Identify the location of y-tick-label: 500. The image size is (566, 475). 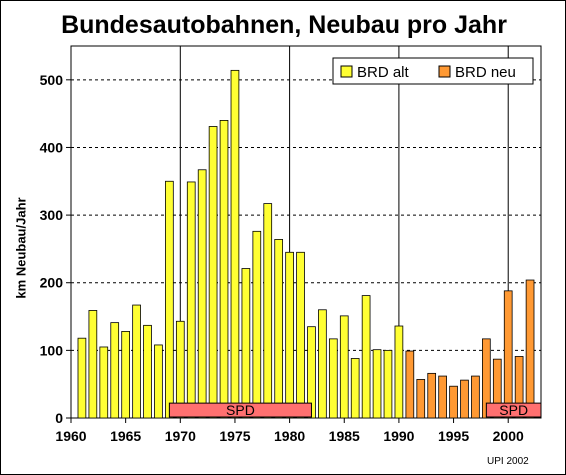
(52, 80).